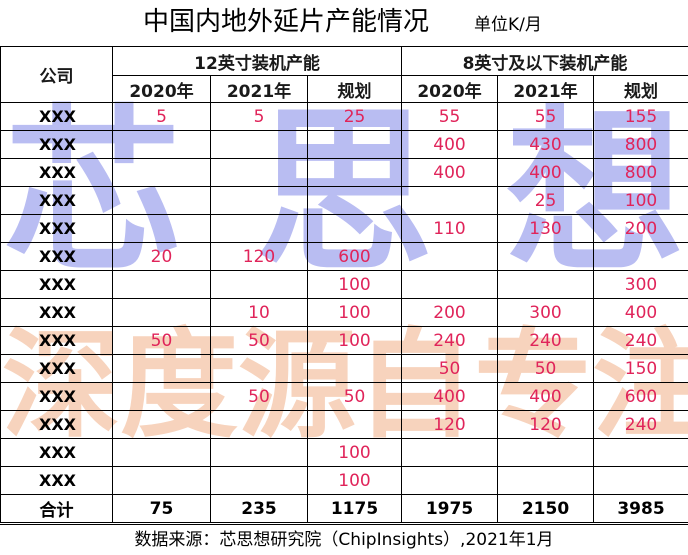 The height and width of the screenshot is (555, 688). What do you see at coordinates (641, 369) in the screenshot?
I see `value-cell: 150` at bounding box center [641, 369].